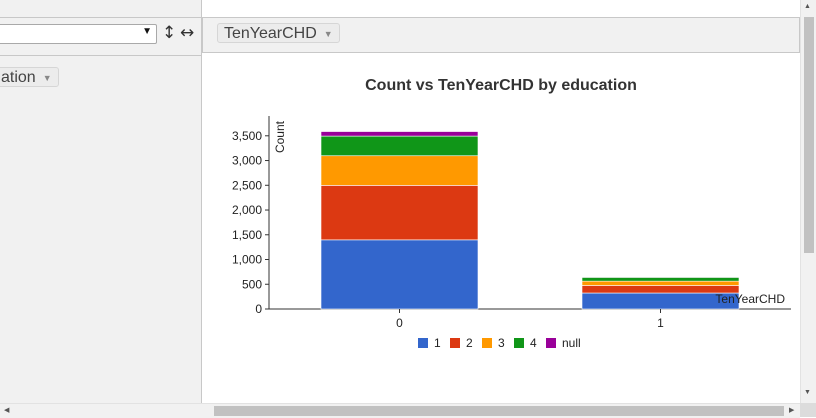 This screenshot has height=418, width=816. Describe the element at coordinates (809, 135) in the screenshot. I see `vertical-scroll-thumb` at that location.